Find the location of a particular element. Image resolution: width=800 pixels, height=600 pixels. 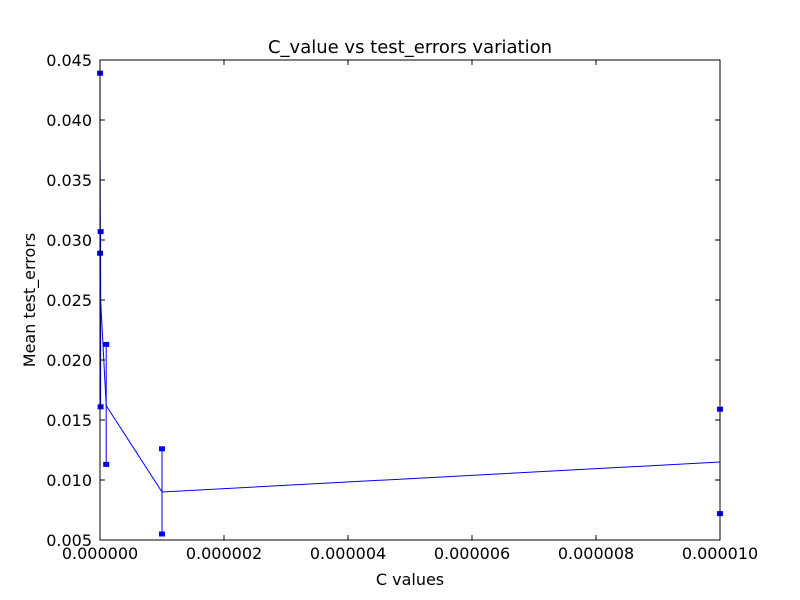

y-tick-label: 0.025 is located at coordinates (69, 300).